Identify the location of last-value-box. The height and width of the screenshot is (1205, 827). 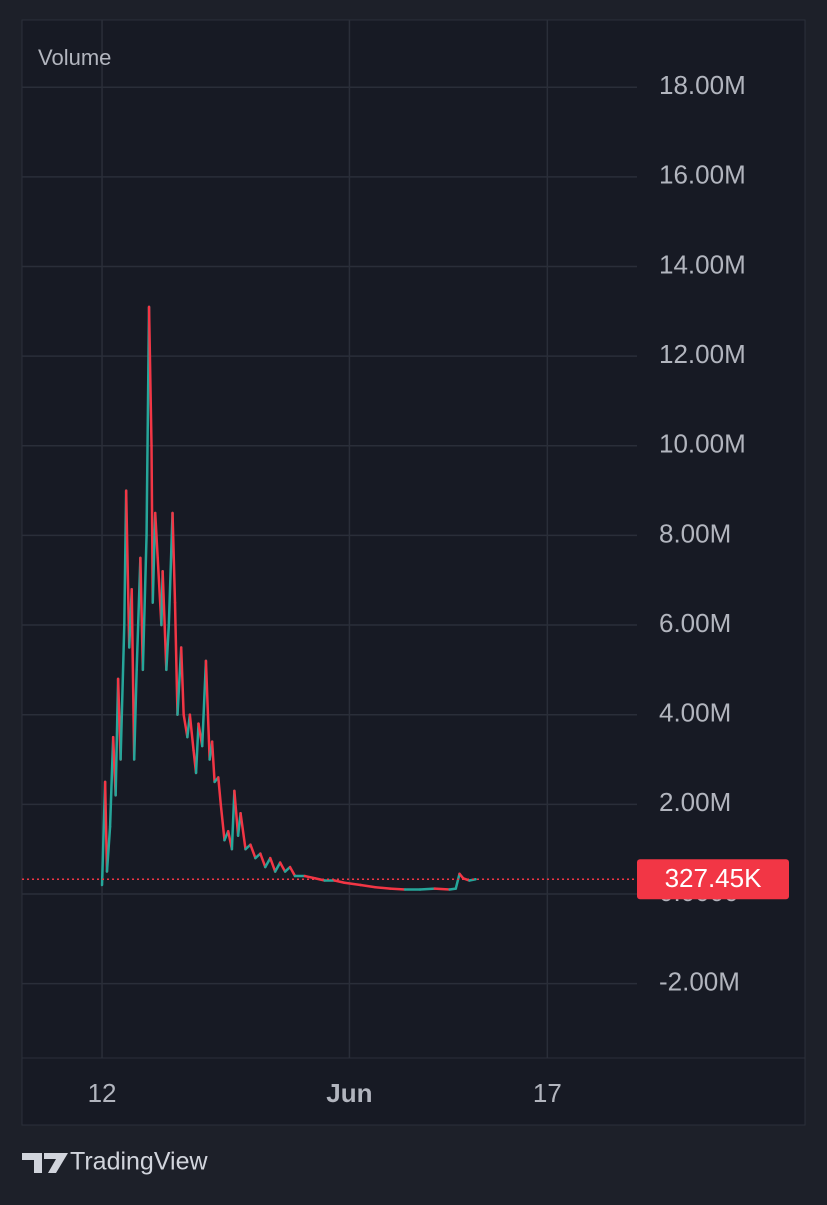
(713, 879).